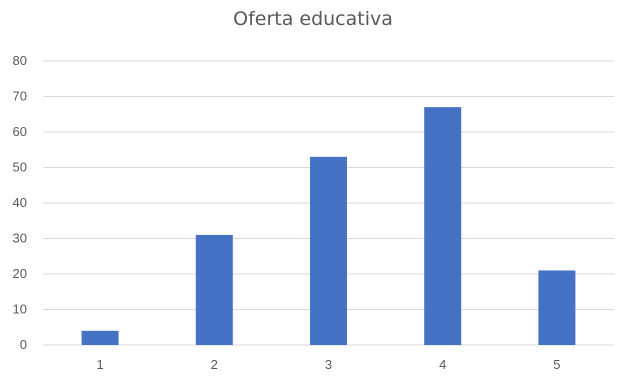  Describe the element at coordinates (20, 167) in the screenshot. I see `y-tick-label: 50` at that location.